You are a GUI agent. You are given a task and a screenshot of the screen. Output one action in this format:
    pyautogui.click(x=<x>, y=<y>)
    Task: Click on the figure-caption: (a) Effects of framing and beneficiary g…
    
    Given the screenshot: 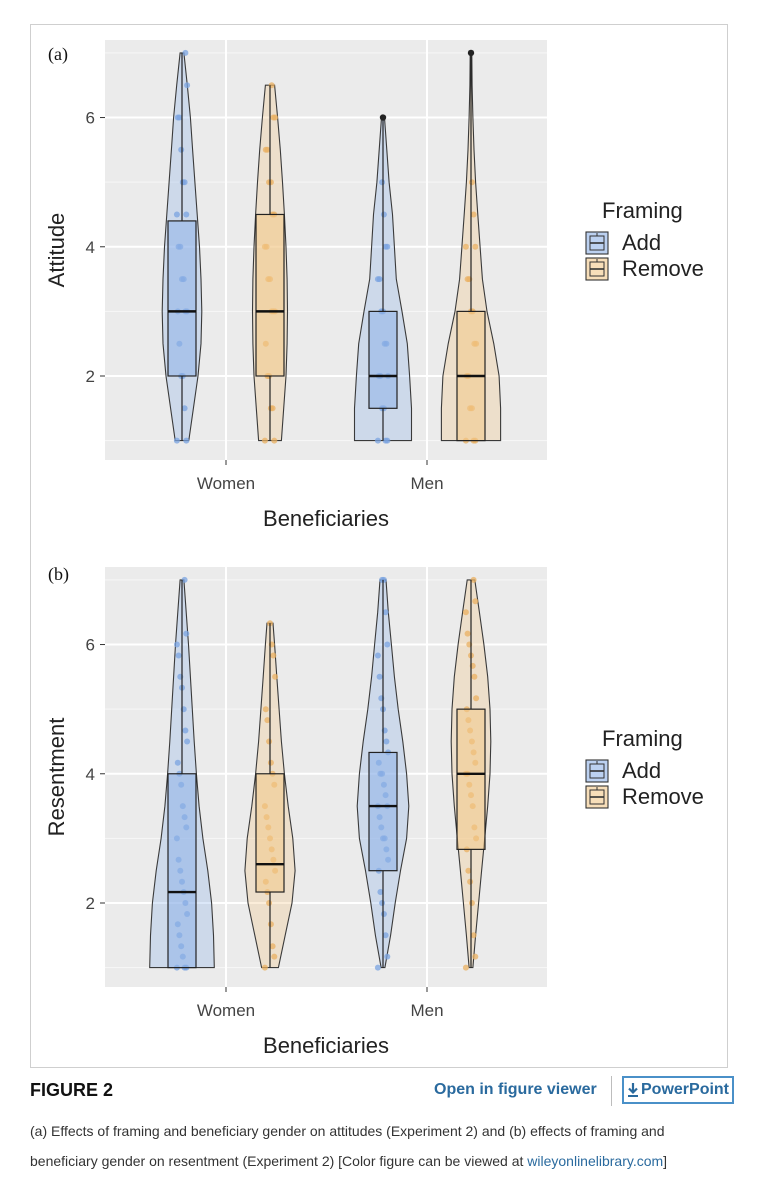 What is the action you would take?
    pyautogui.click(x=380, y=1146)
    